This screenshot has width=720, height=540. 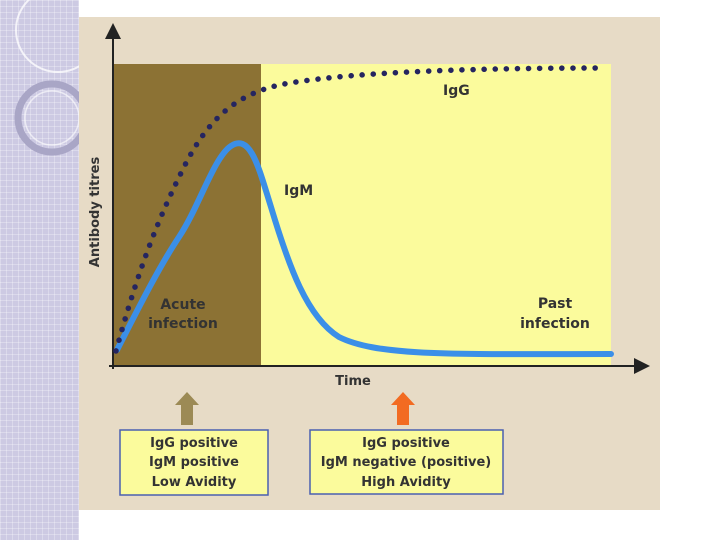 I want to click on acute-box-line2: IgM positive, so click(x=194, y=462).